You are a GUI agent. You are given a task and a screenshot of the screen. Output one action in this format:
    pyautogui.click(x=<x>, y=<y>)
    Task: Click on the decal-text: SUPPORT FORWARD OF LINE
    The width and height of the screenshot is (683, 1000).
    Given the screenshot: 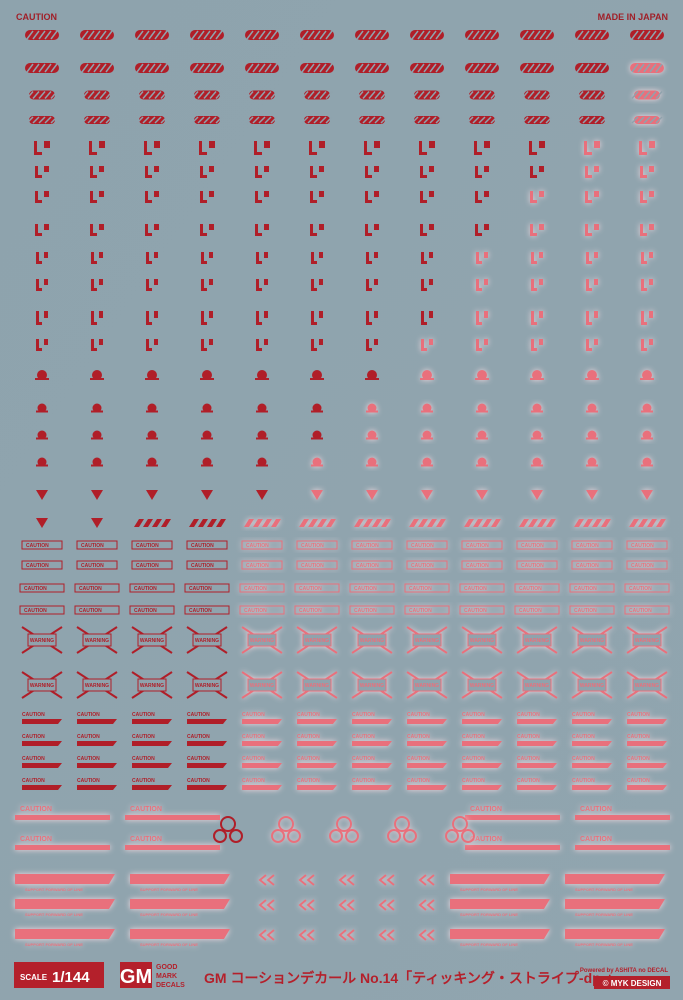 What is the action you would take?
    pyautogui.click(x=169, y=944)
    